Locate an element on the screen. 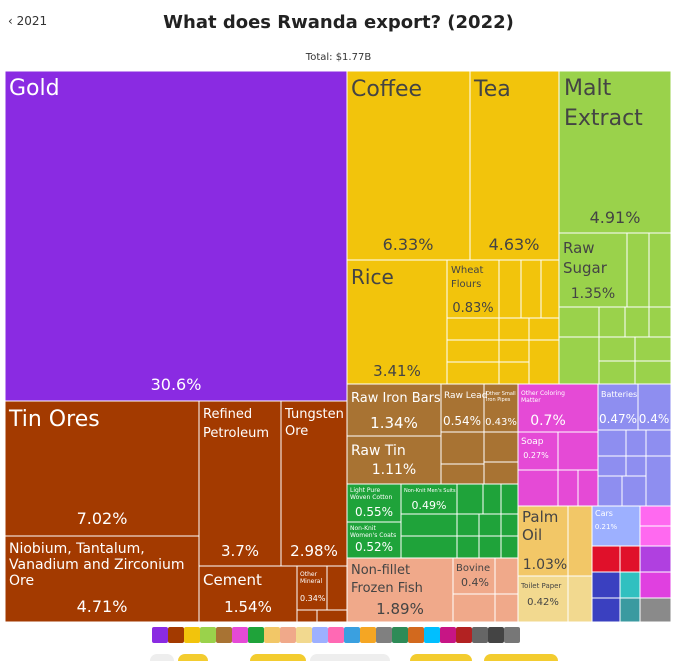 The width and height of the screenshot is (677, 661). tile-teal-a is located at coordinates (630, 585).